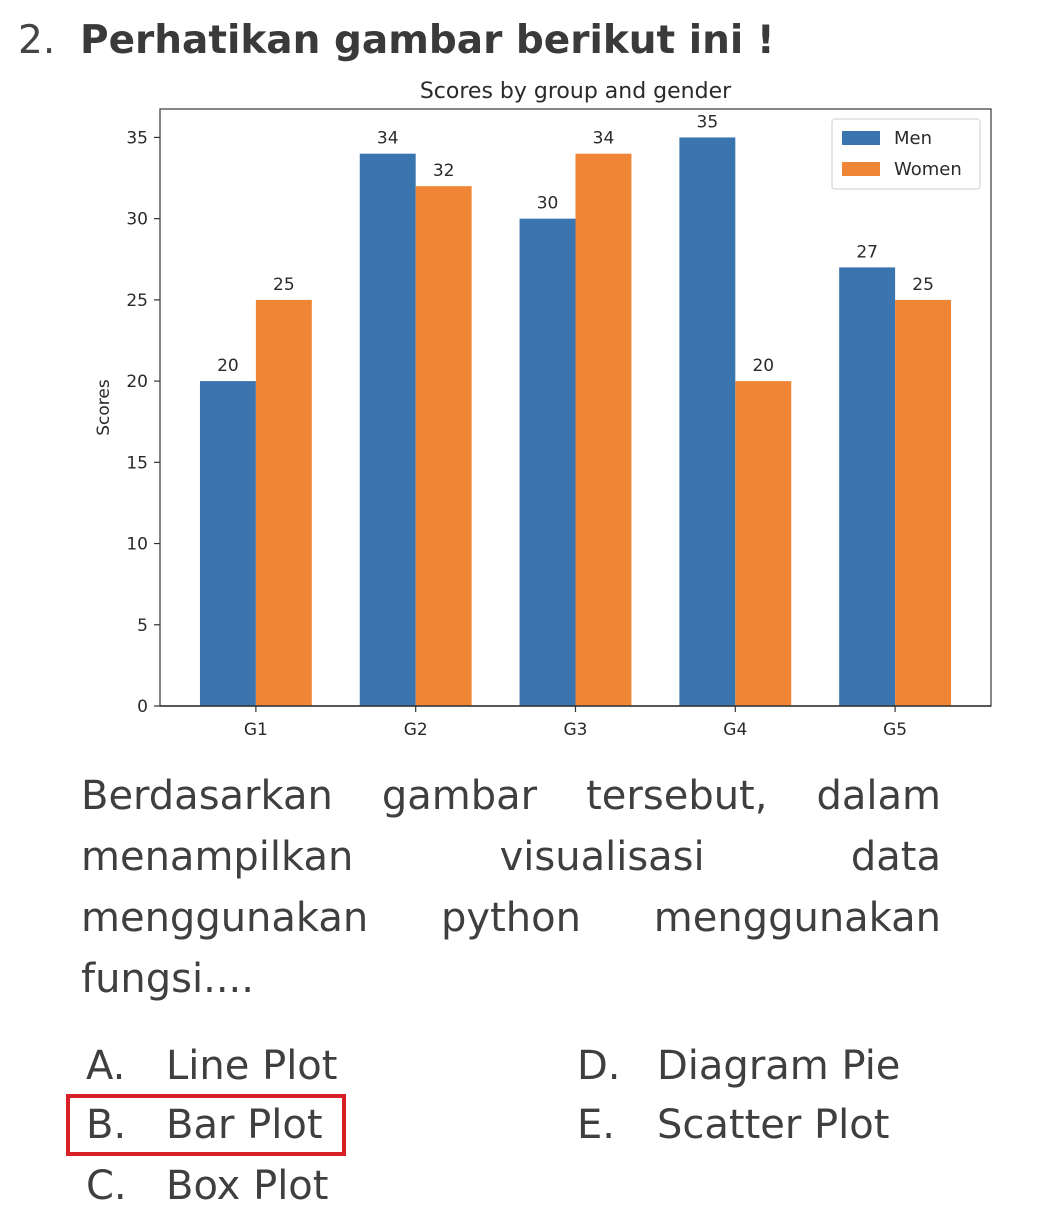  Describe the element at coordinates (106, 1186) in the screenshot. I see `option-letter: C.` at that location.